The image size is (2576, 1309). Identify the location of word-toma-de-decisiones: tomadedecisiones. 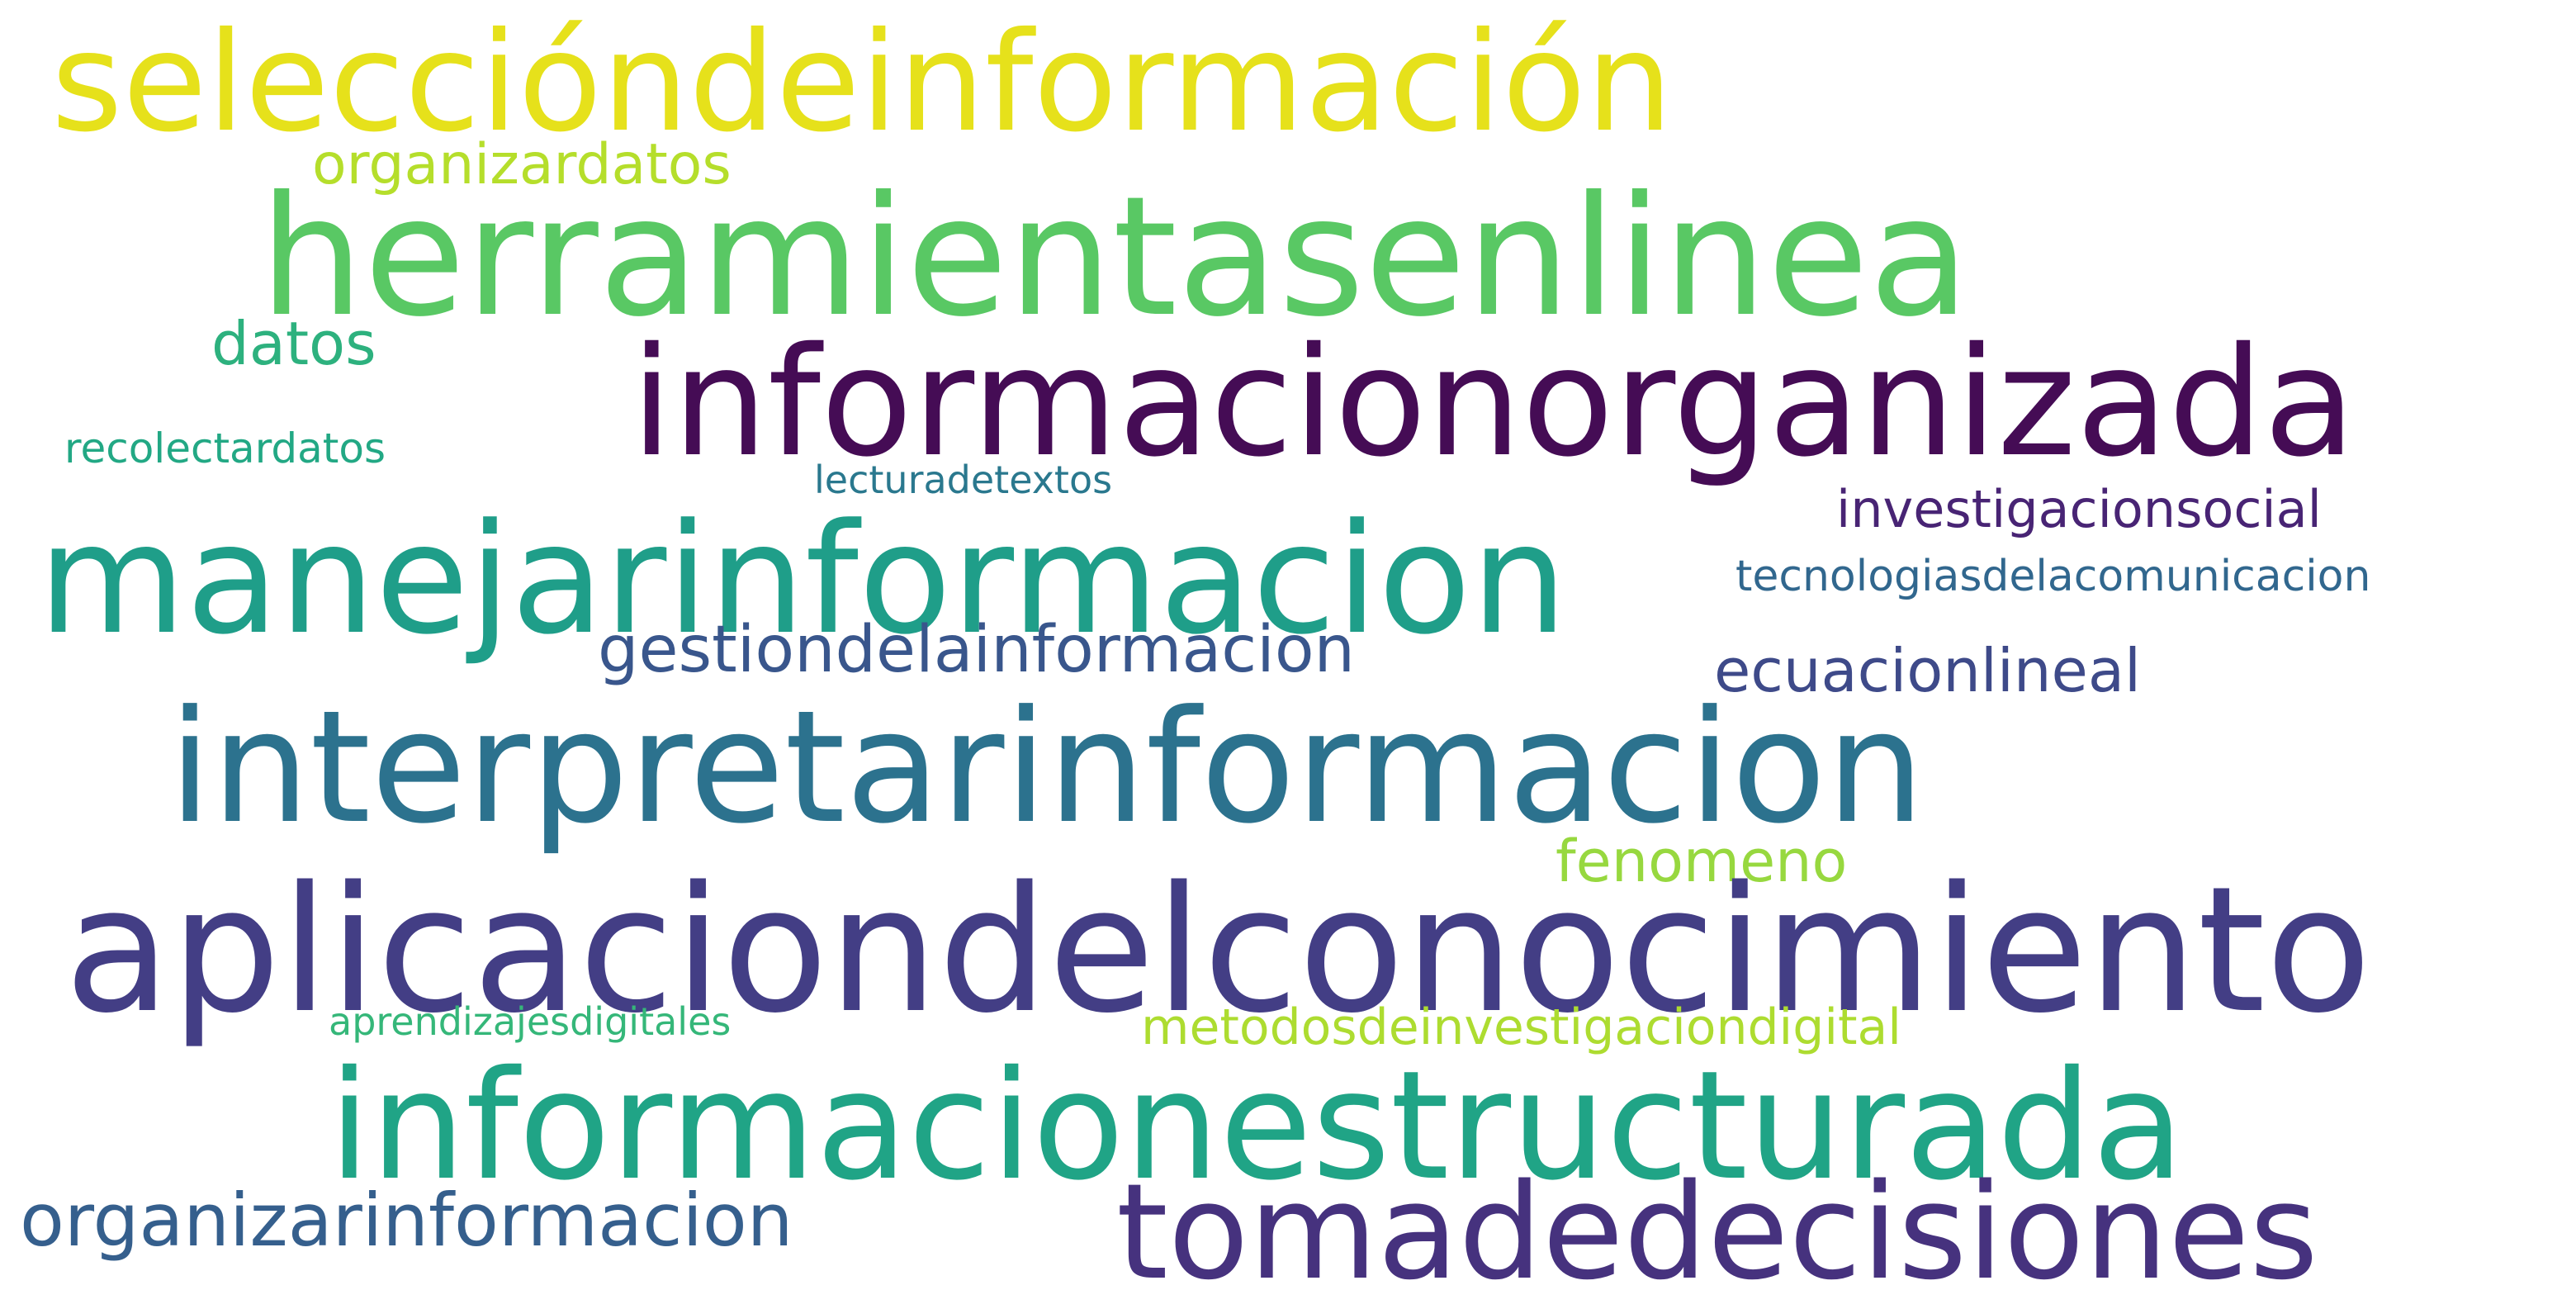
(1717, 1232).